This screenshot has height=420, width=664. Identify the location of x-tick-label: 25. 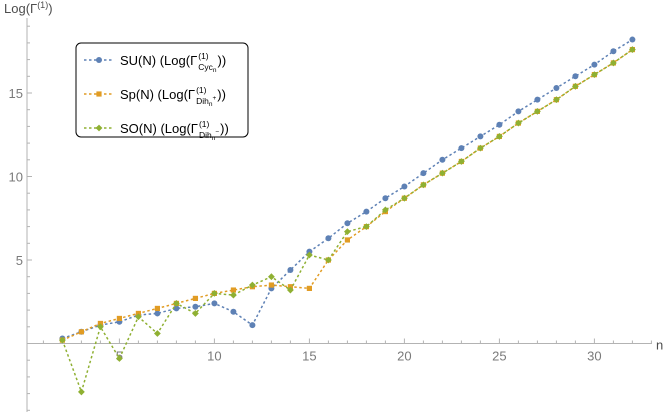
(499, 356).